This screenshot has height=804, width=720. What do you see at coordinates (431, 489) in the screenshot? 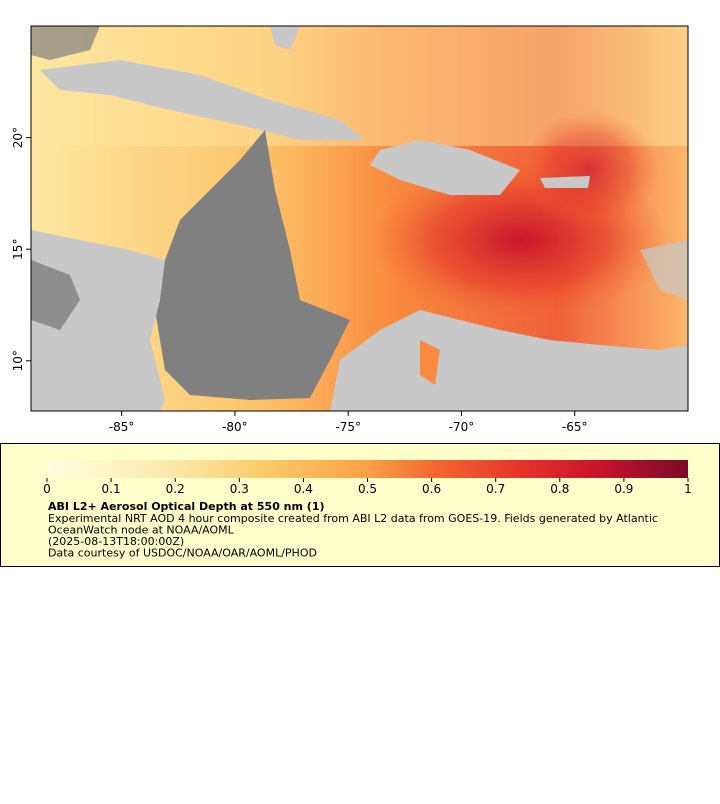
I see `colorbar-tick-label: 0.6` at bounding box center [431, 489].